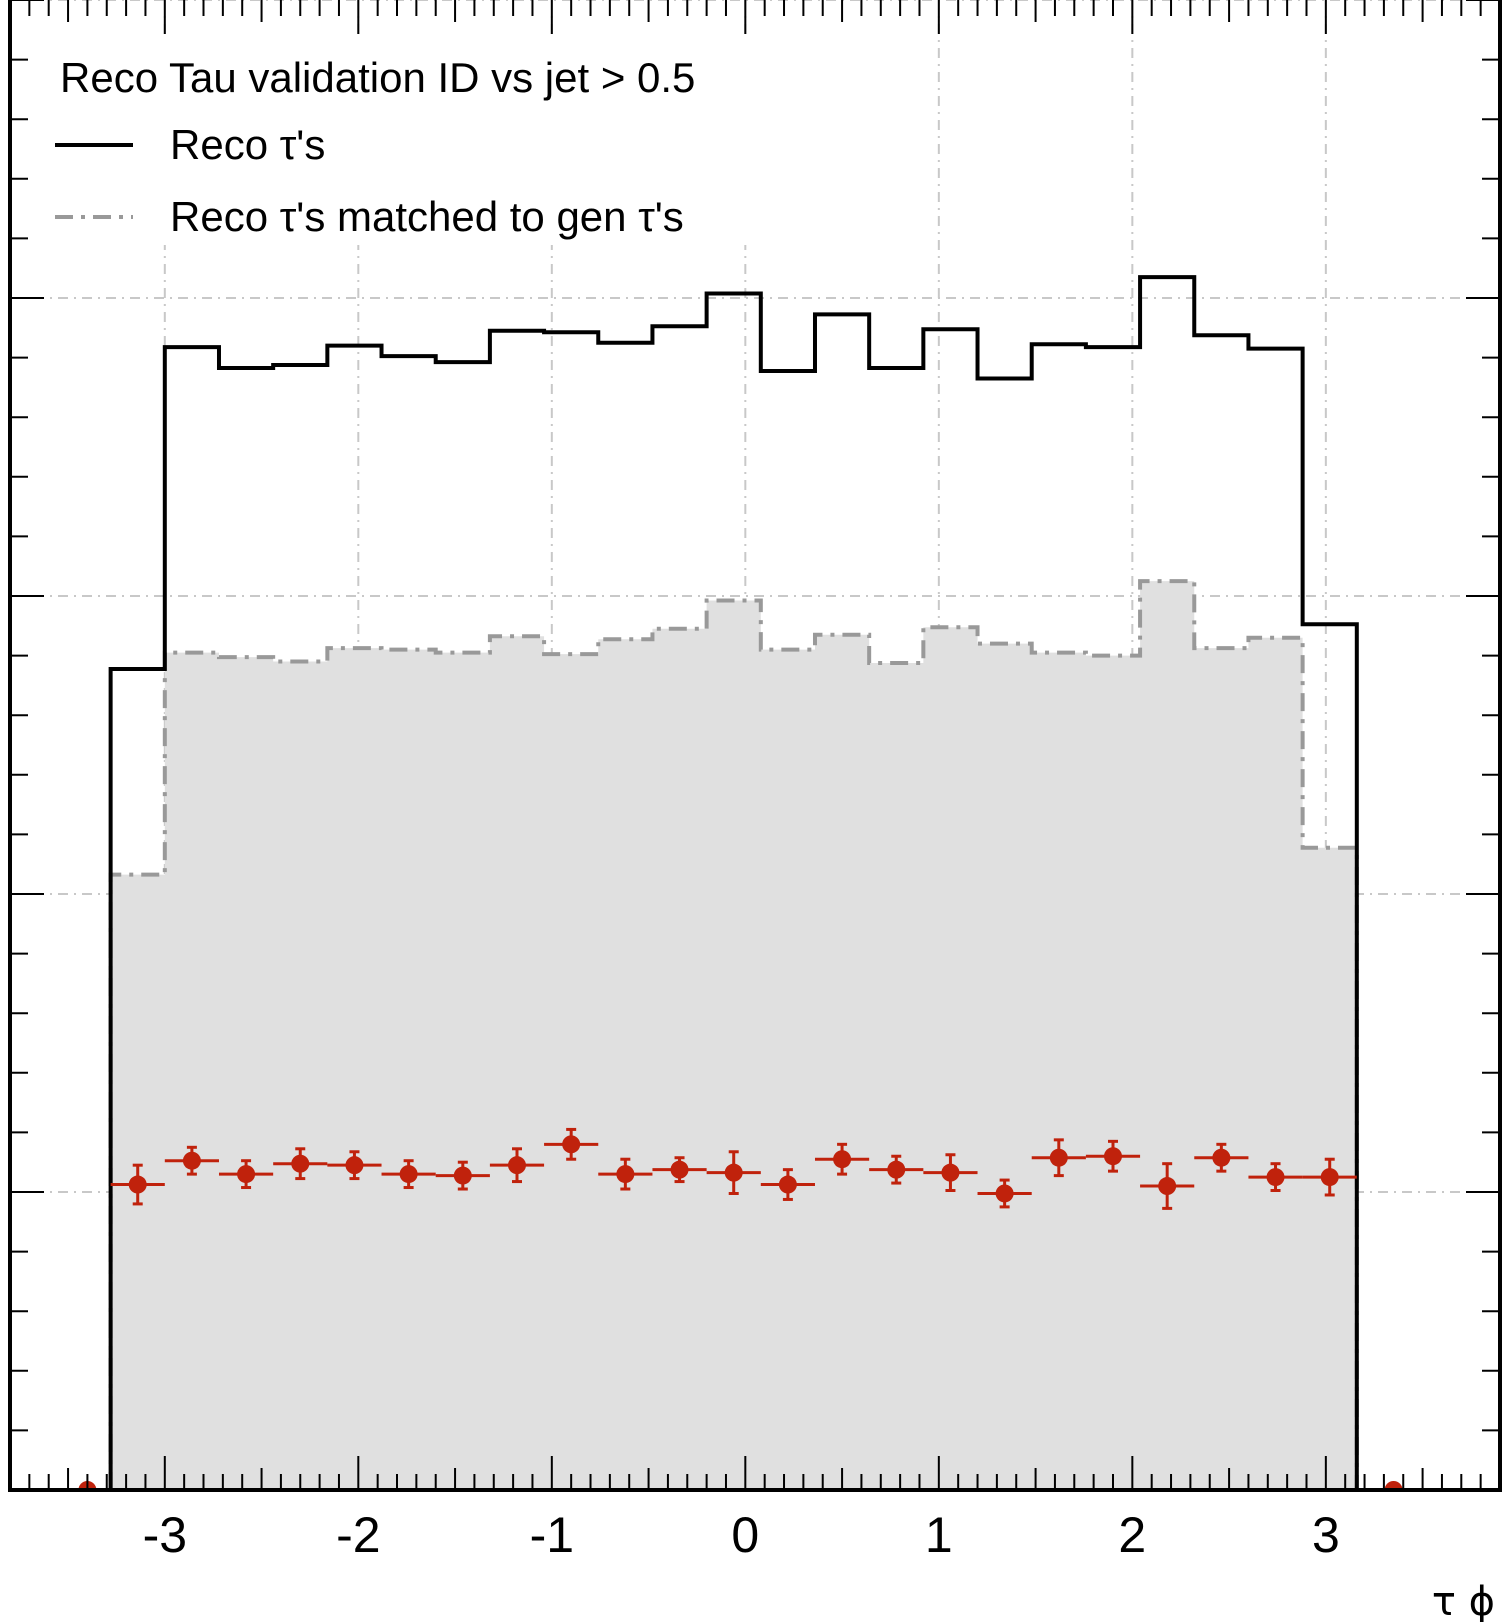  What do you see at coordinates (247, 144) in the screenshot?
I see `legend-entry-reco: Reco τ's` at bounding box center [247, 144].